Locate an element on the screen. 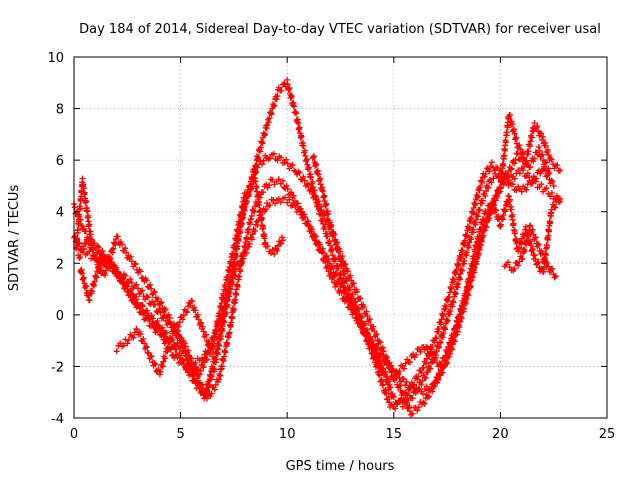  x-tick-label: 20 is located at coordinates (500, 434).